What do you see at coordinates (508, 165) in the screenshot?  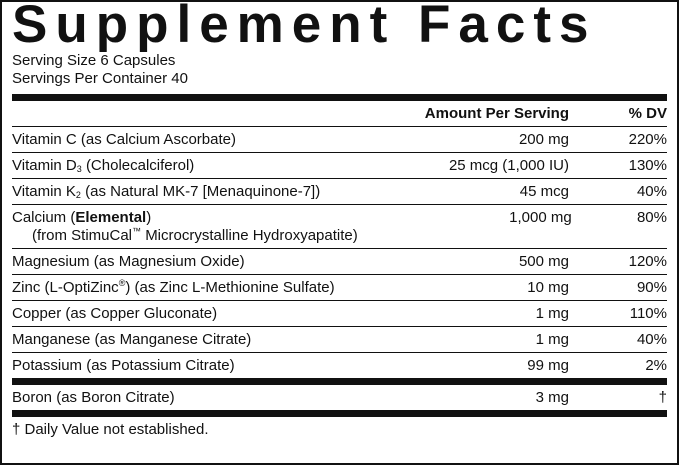 I see `amount: 25 mcg (1,000 IU)` at bounding box center [508, 165].